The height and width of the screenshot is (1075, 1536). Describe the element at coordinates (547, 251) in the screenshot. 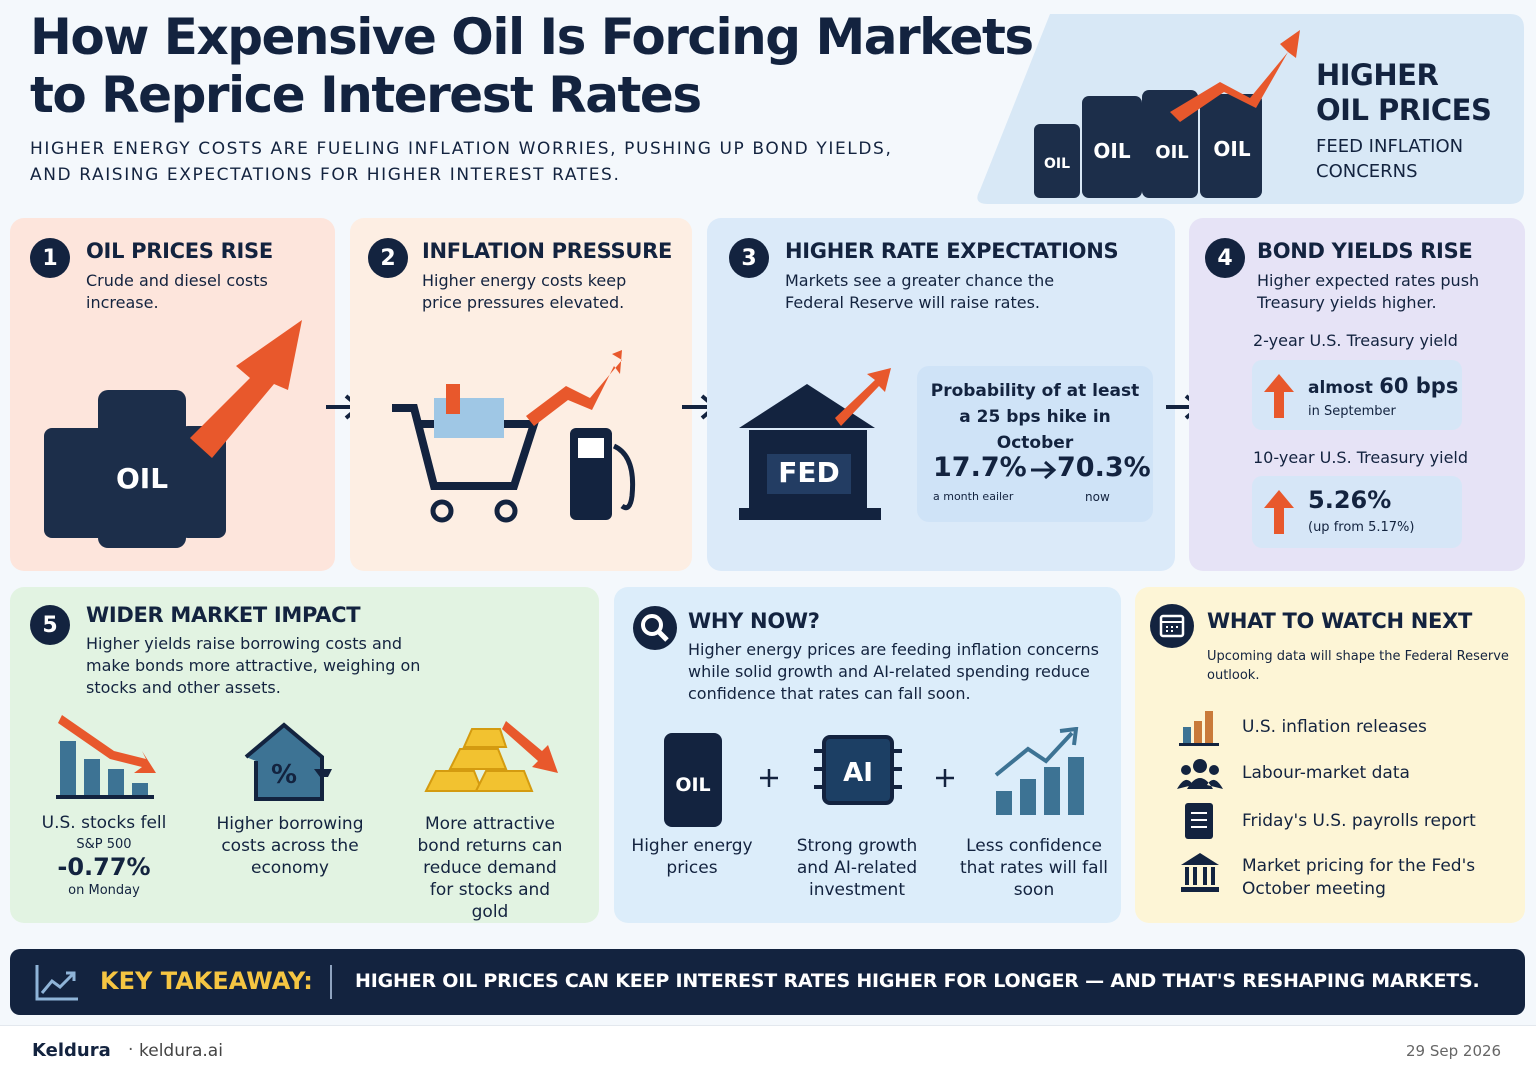

I see `step-title: INFLATION PRESSURE` at that location.